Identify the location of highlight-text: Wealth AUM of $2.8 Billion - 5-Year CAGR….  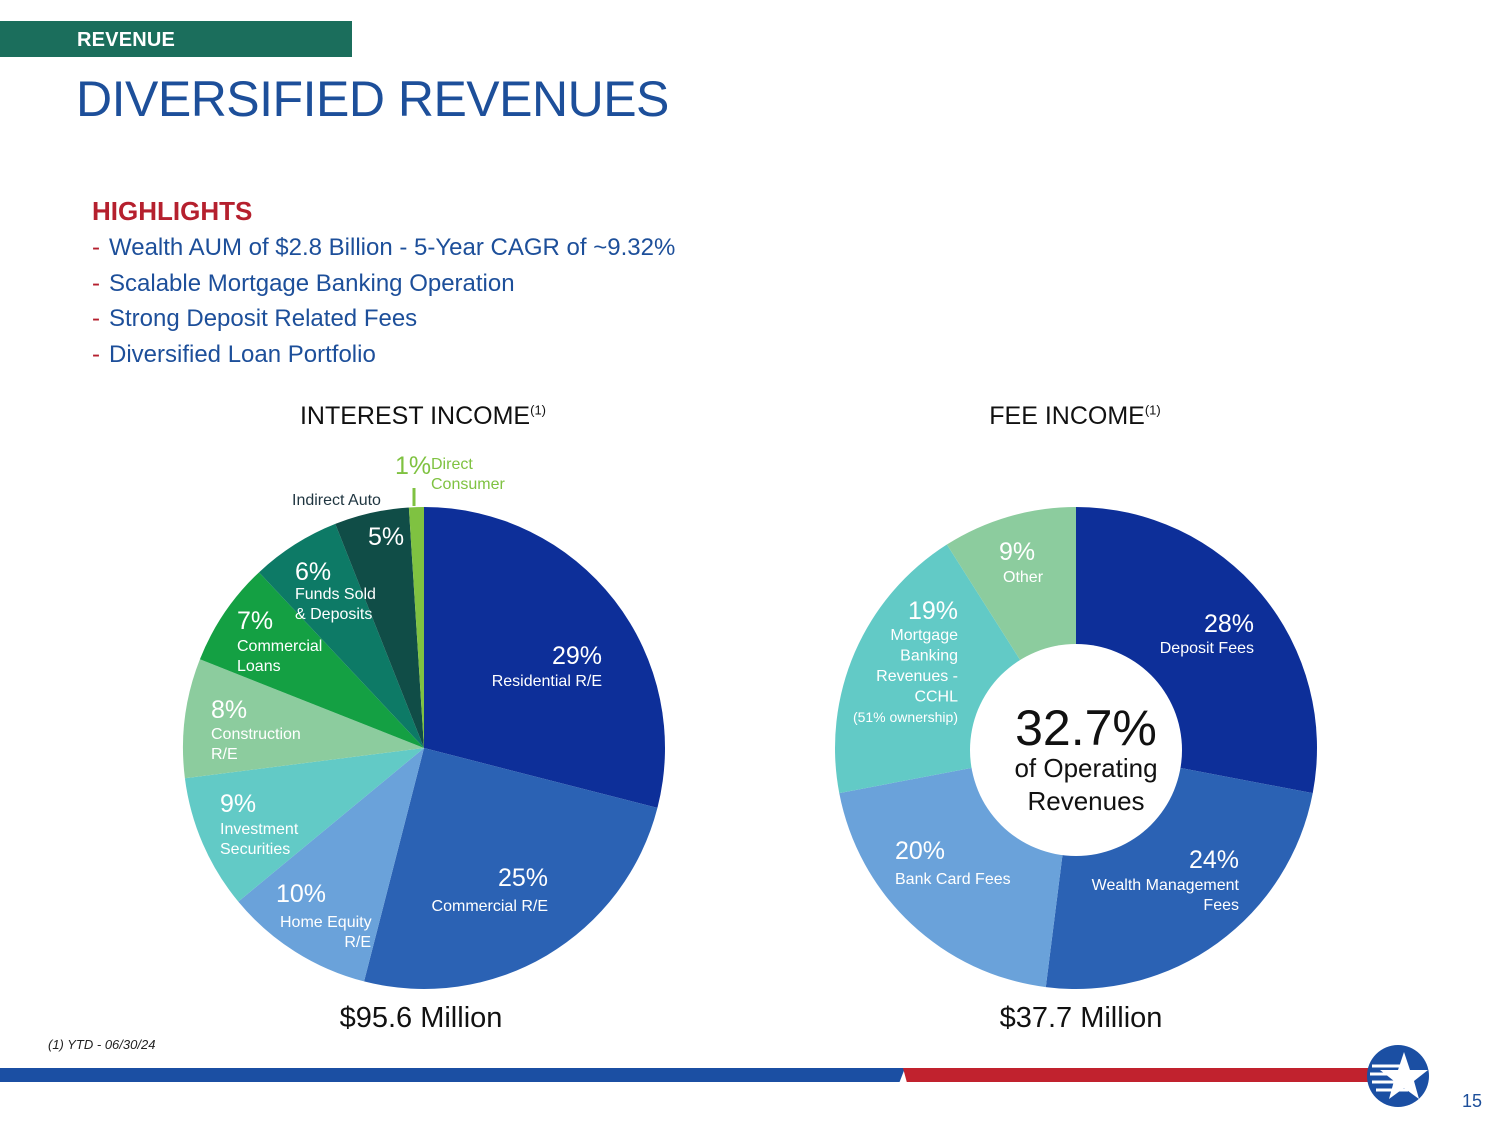
(392, 247).